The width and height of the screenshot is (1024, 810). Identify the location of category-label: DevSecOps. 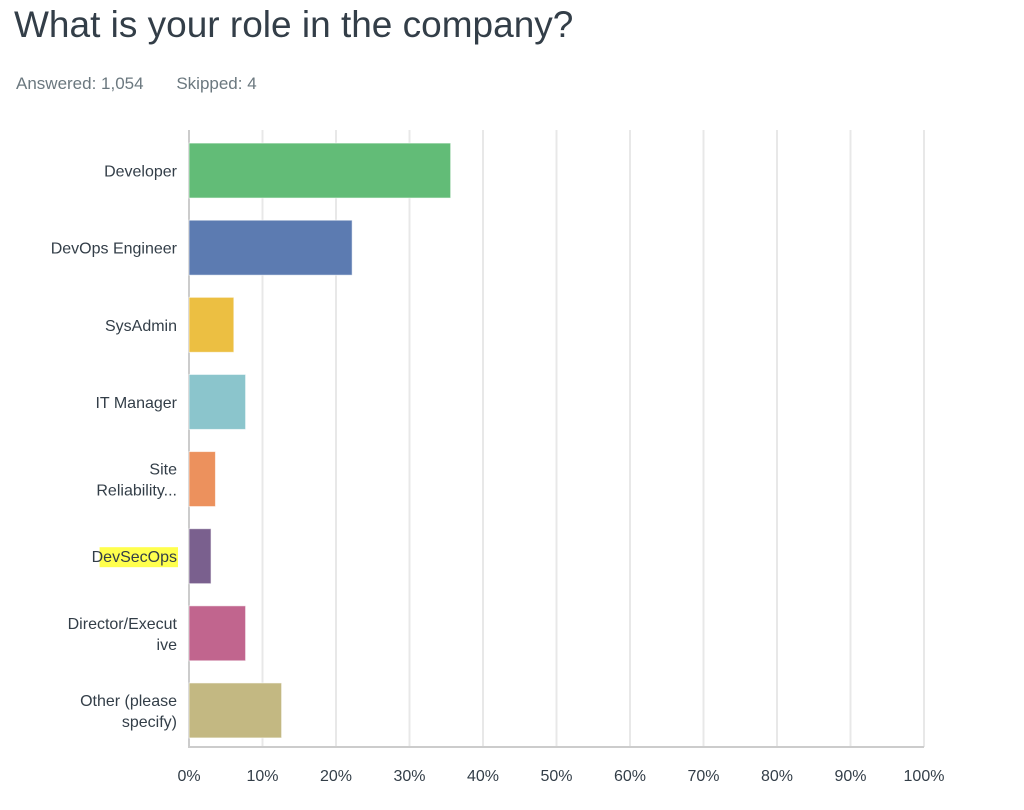
(134, 557).